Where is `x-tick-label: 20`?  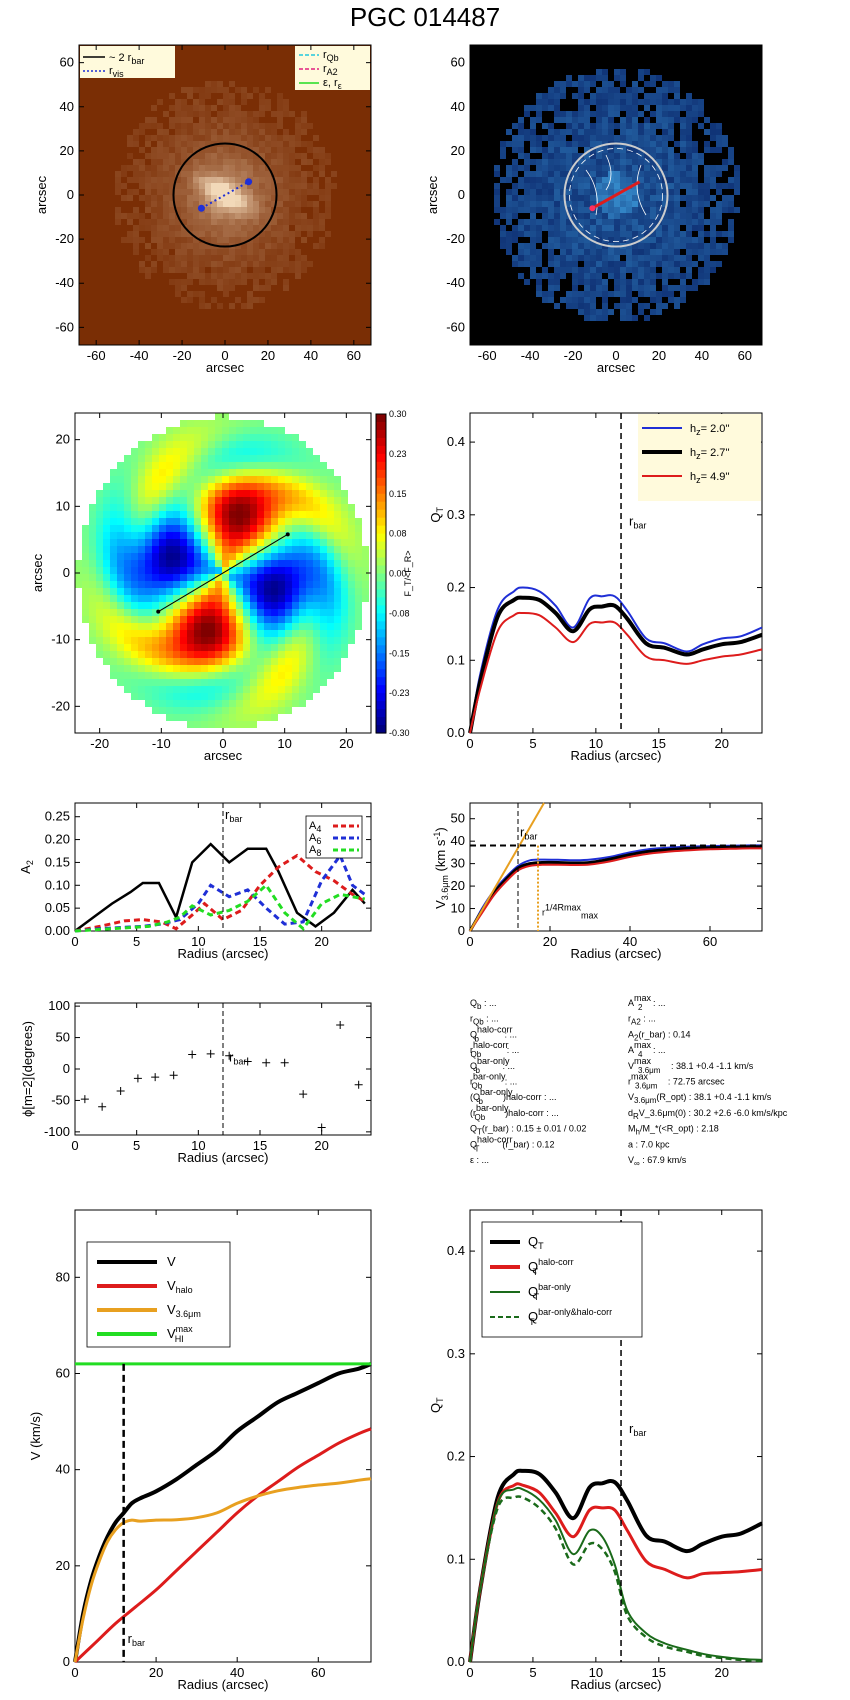
x-tick-label: 20 is located at coordinates (321, 1145).